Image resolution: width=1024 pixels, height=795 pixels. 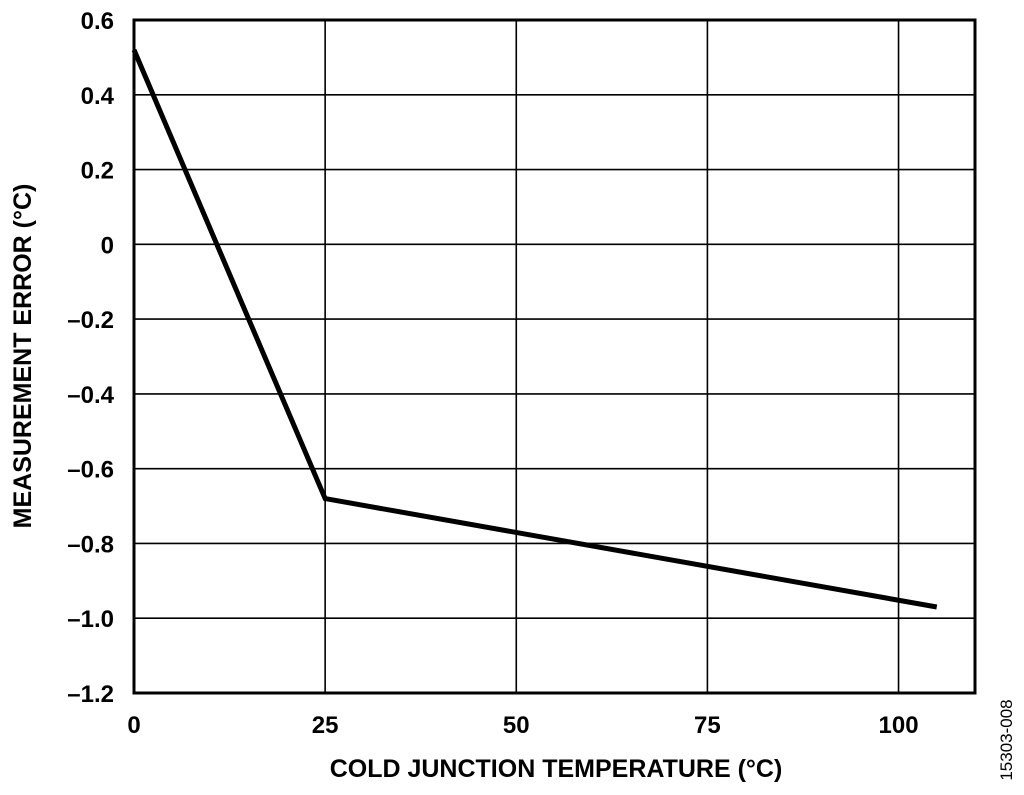 What do you see at coordinates (325, 725) in the screenshot?
I see `x-tick-label: 25` at bounding box center [325, 725].